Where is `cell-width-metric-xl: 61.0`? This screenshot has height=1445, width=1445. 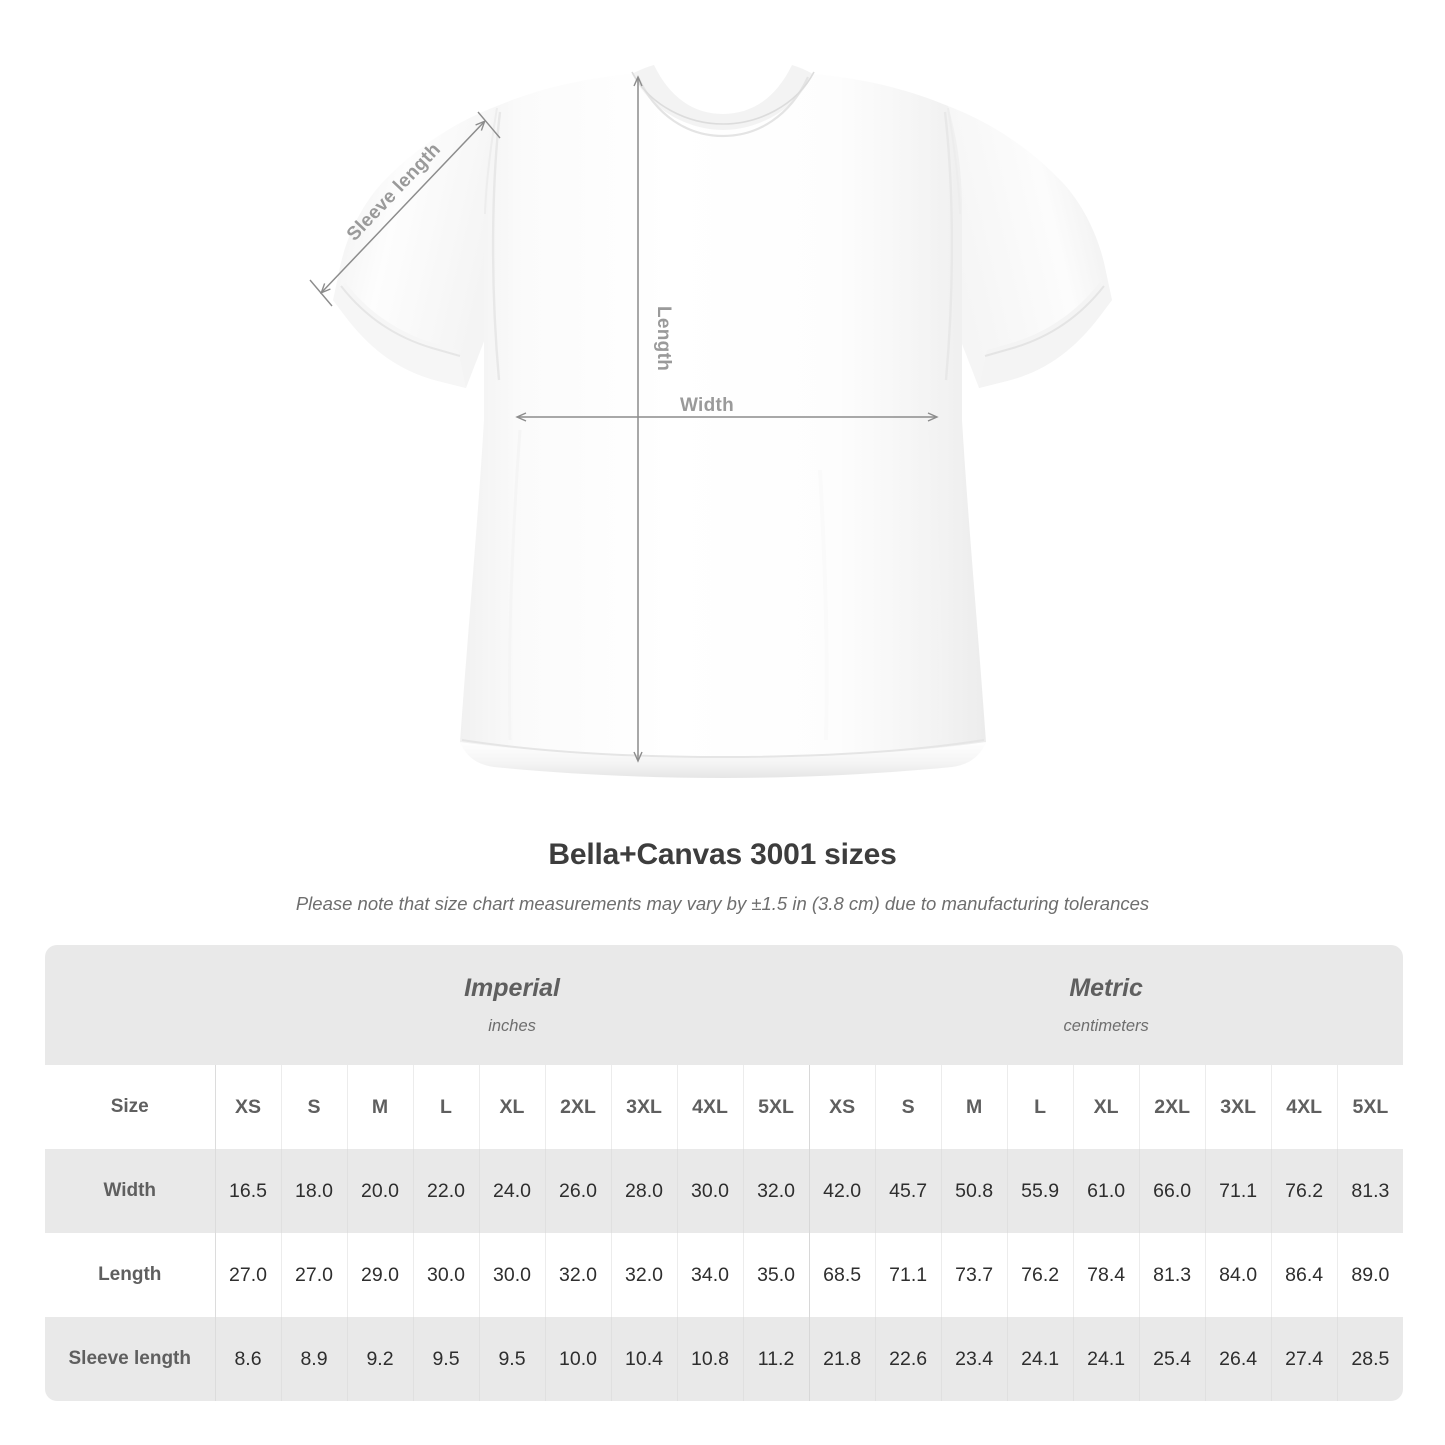 cell-width-metric-xl: 61.0 is located at coordinates (1106, 1191).